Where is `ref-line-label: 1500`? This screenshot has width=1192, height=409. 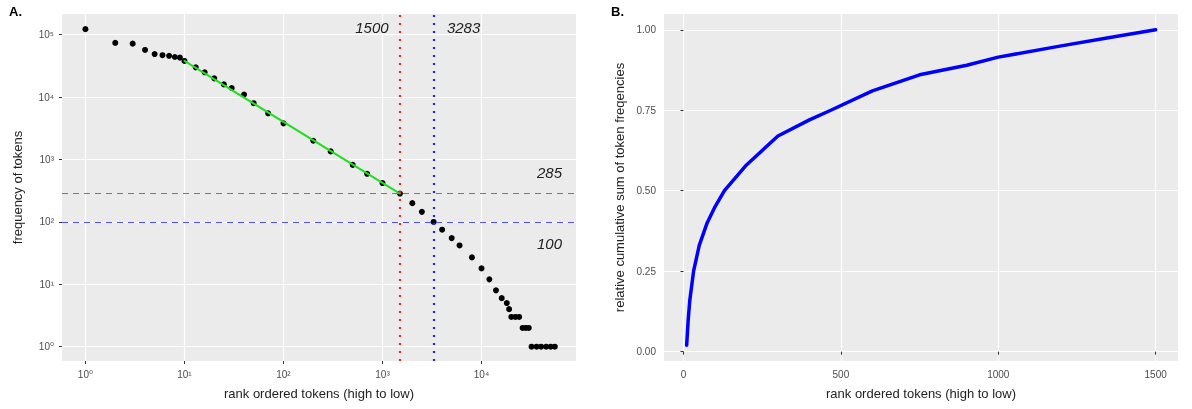 ref-line-label: 1500 is located at coordinates (372, 27).